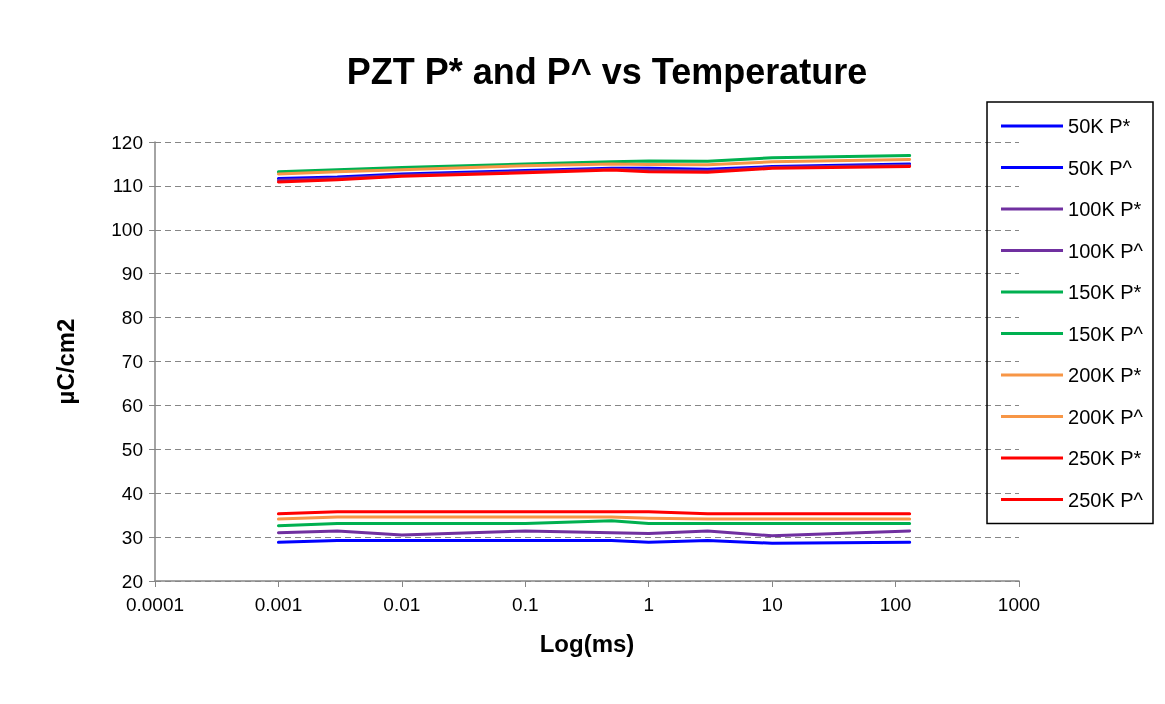 Image resolution: width=1165 pixels, height=704 pixels. What do you see at coordinates (895, 604) in the screenshot?
I see `x-tick-label: 100` at bounding box center [895, 604].